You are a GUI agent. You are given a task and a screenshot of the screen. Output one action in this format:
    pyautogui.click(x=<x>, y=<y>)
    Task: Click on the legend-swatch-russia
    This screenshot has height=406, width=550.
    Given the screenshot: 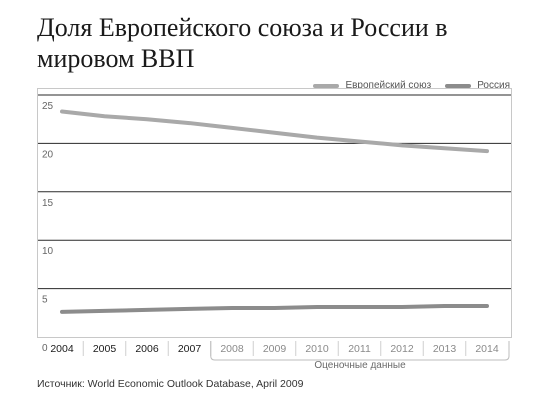 What is the action you would take?
    pyautogui.click(x=458, y=85)
    